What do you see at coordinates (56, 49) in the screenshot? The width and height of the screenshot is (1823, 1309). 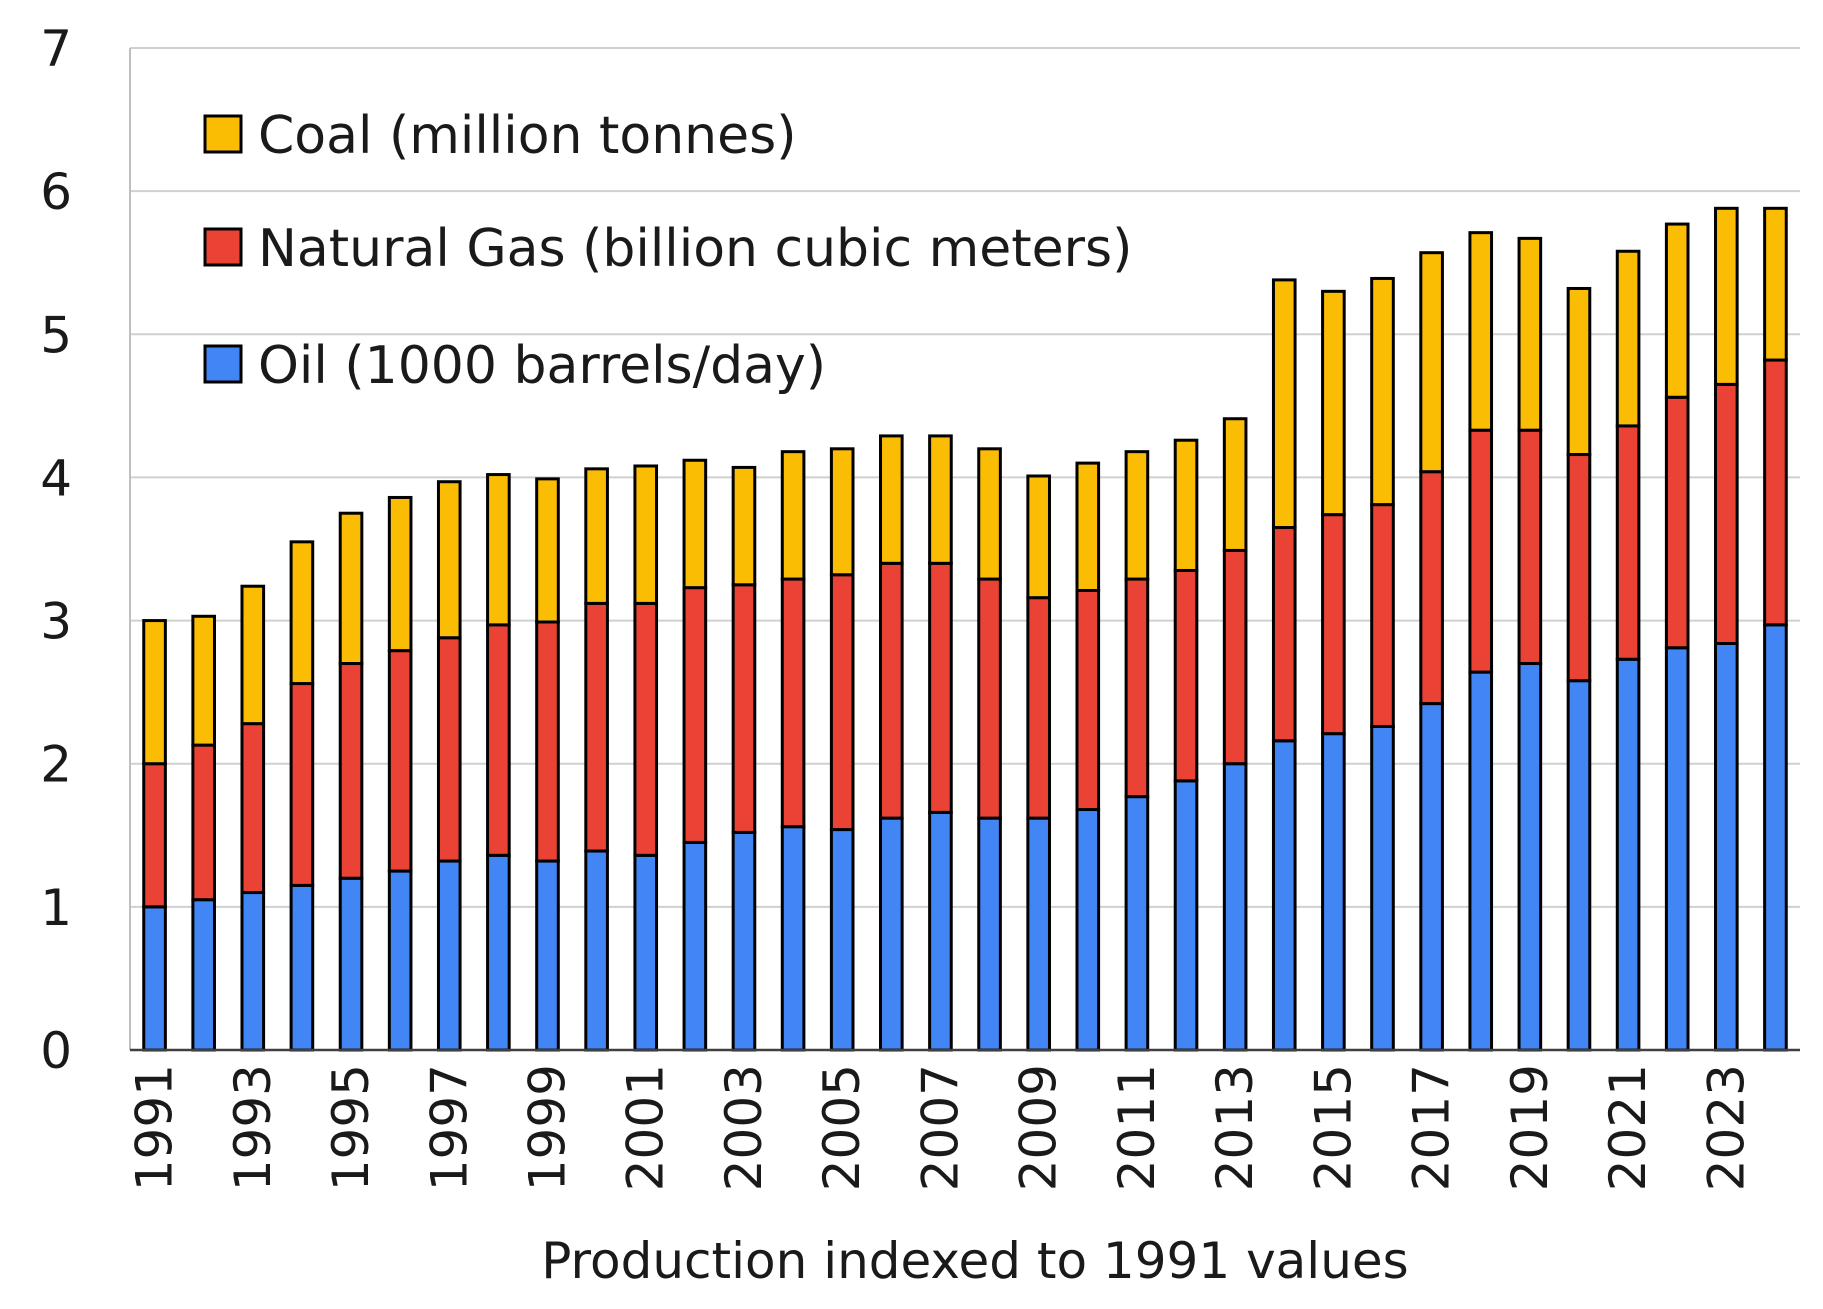 I see `y-tick-label: 7` at bounding box center [56, 49].